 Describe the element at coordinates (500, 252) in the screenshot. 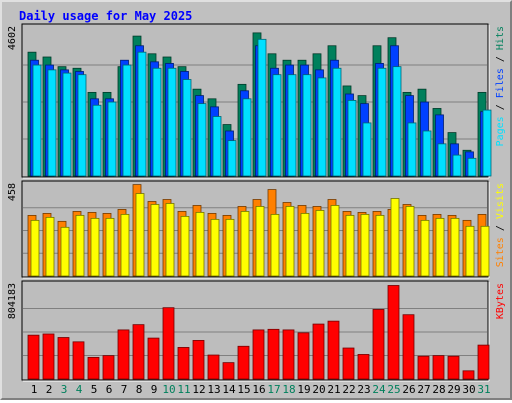

I see `ylabel-part-sites: Sites` at that location.